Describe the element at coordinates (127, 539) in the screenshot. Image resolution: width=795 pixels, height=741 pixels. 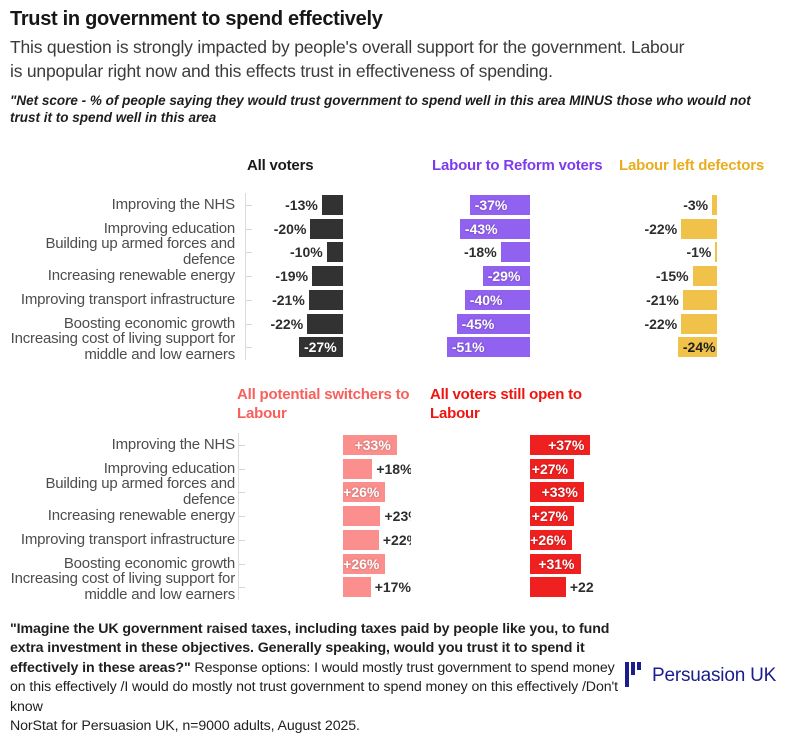
I see `category-label: Improving transport infrastructure` at that location.